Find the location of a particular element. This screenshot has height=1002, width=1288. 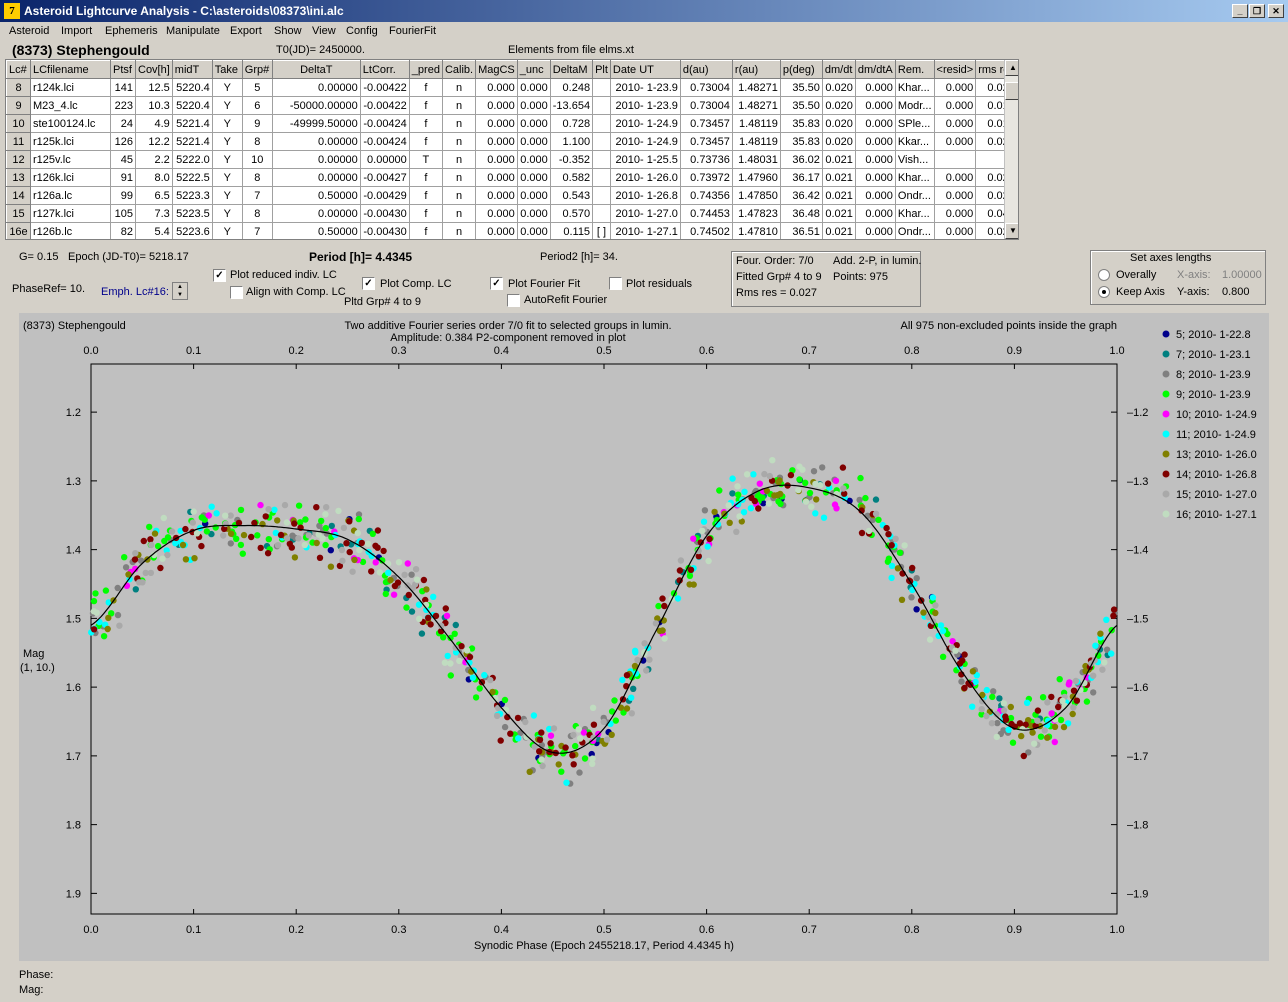

table-cell: 45 is located at coordinates (123, 159).